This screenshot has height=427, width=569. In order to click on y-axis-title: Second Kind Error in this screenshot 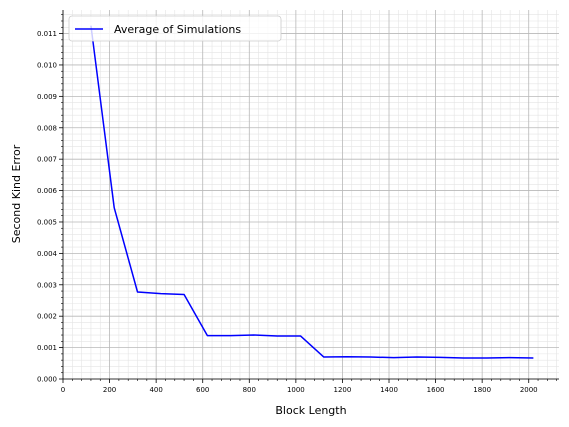, I will do `click(16, 193)`.